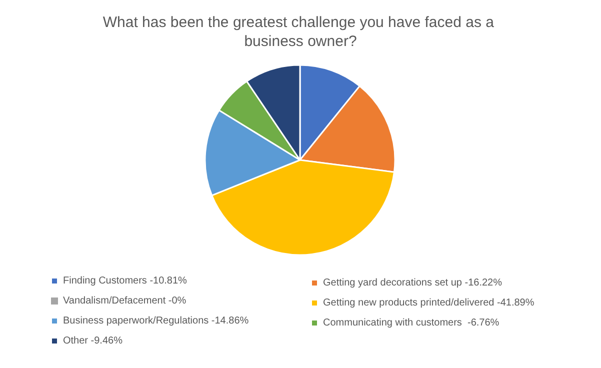  Describe the element at coordinates (412, 283) in the screenshot. I see `legend-label: Getting yard decorations set up -16.22%` at that location.